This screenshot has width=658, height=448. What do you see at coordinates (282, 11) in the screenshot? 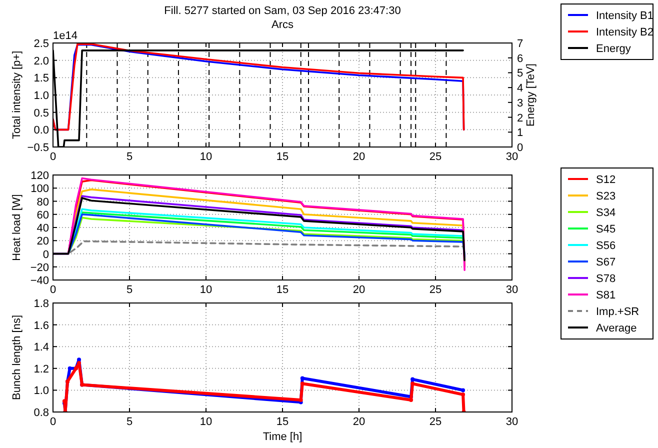
I see `chart-title: Fill. 5277 started on Sam, 03 Sep 2016 23:47:30` at bounding box center [282, 11].